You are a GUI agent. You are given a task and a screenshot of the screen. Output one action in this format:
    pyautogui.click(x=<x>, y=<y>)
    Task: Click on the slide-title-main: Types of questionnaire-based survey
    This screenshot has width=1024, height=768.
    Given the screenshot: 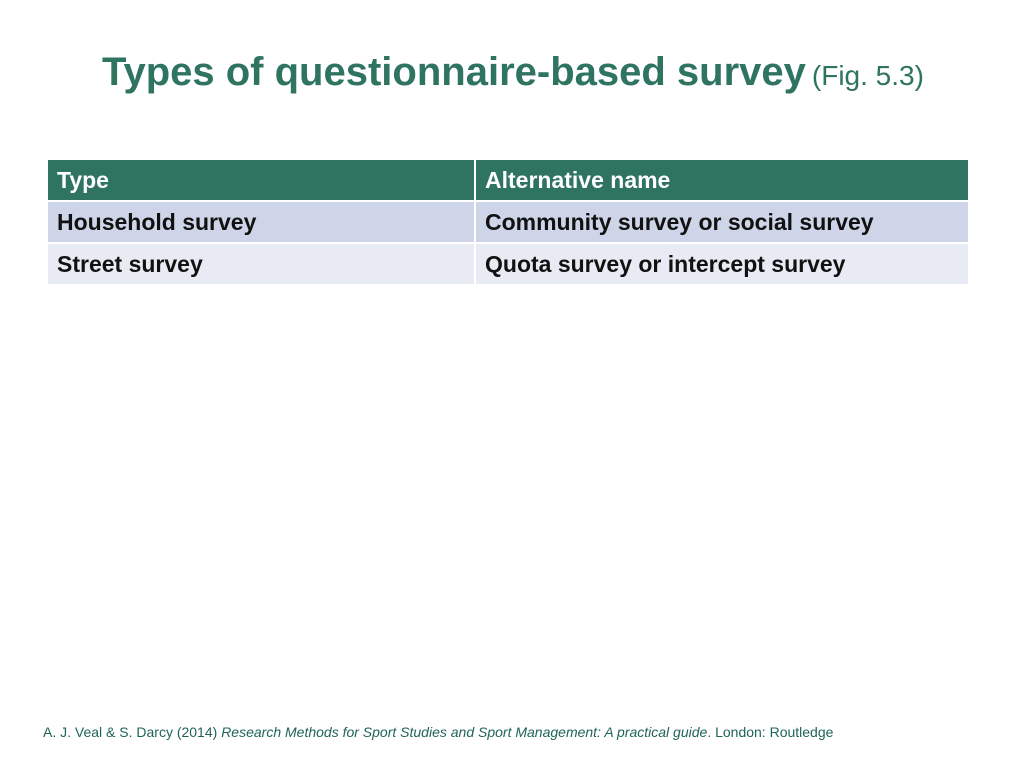 What is the action you would take?
    pyautogui.click(x=454, y=72)
    